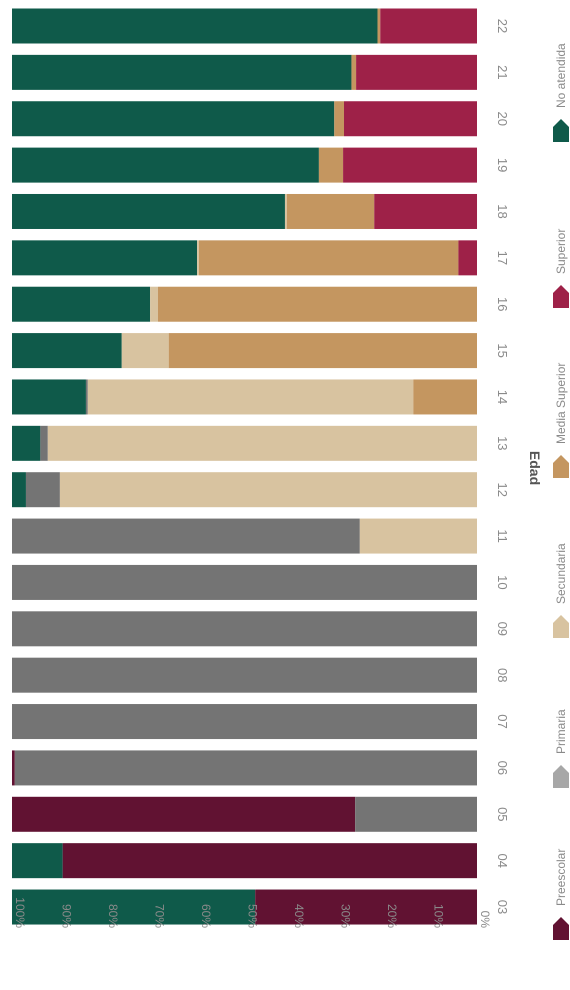 This screenshot has height=990, width=570. I want to click on bar-18-no-atendida, so click(148, 211).